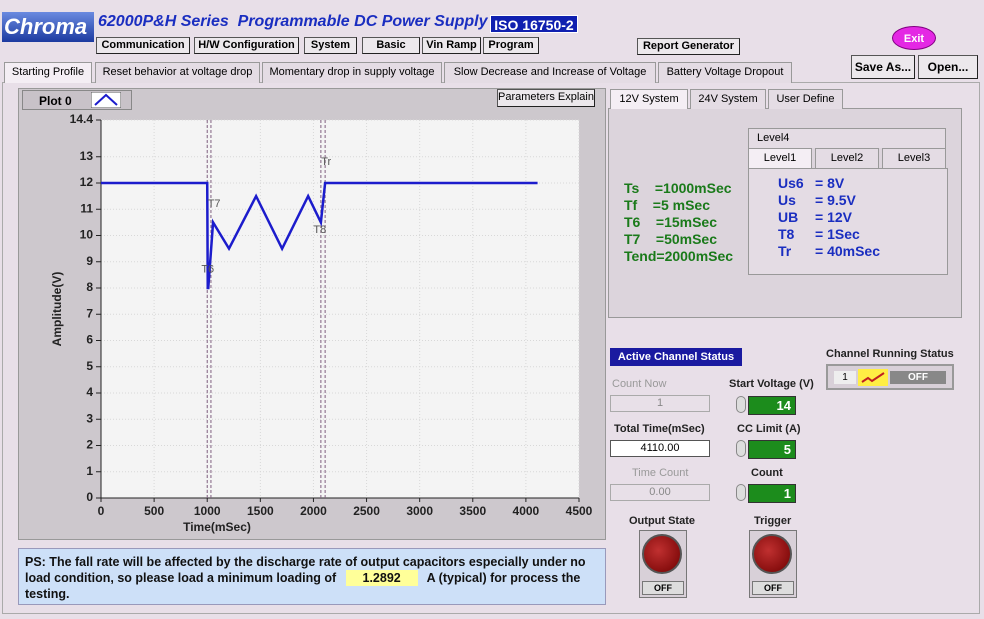  I want to click on param-value: = 40mSec, so click(847, 251).